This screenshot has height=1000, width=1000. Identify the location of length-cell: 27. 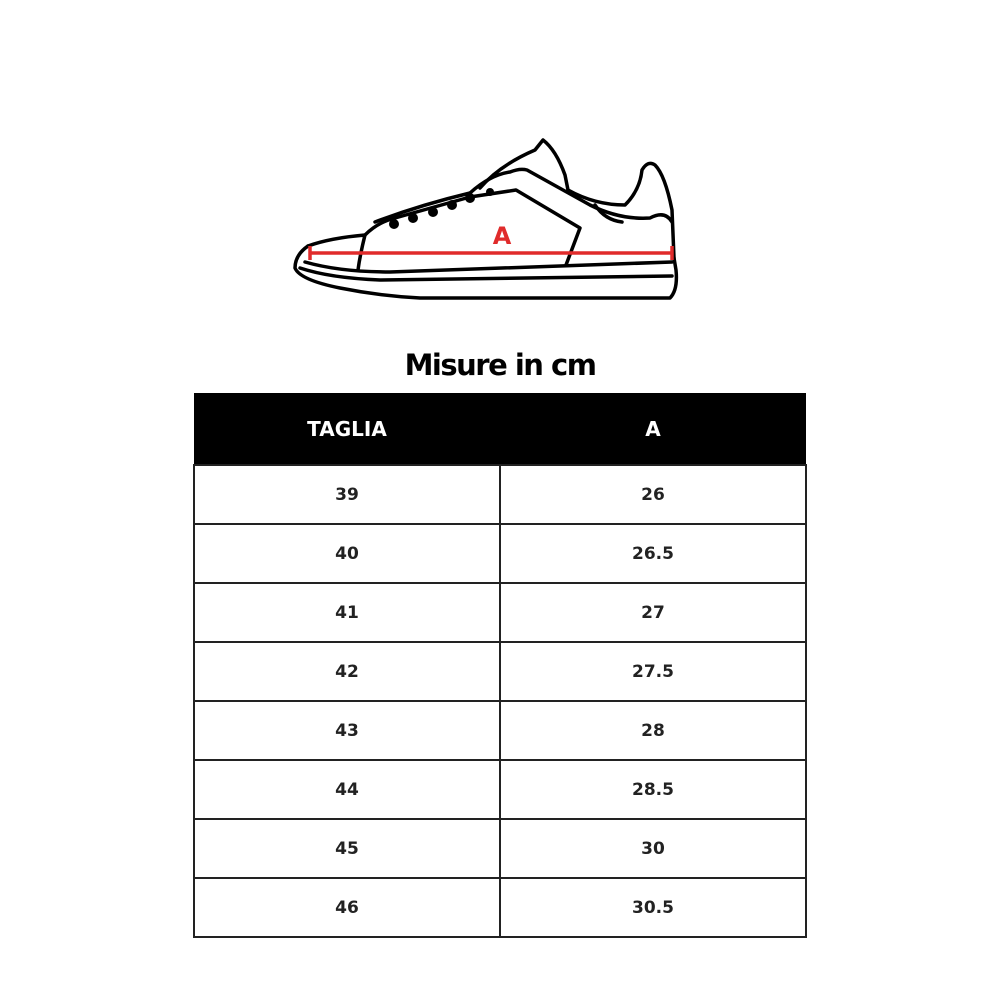
(653, 612).